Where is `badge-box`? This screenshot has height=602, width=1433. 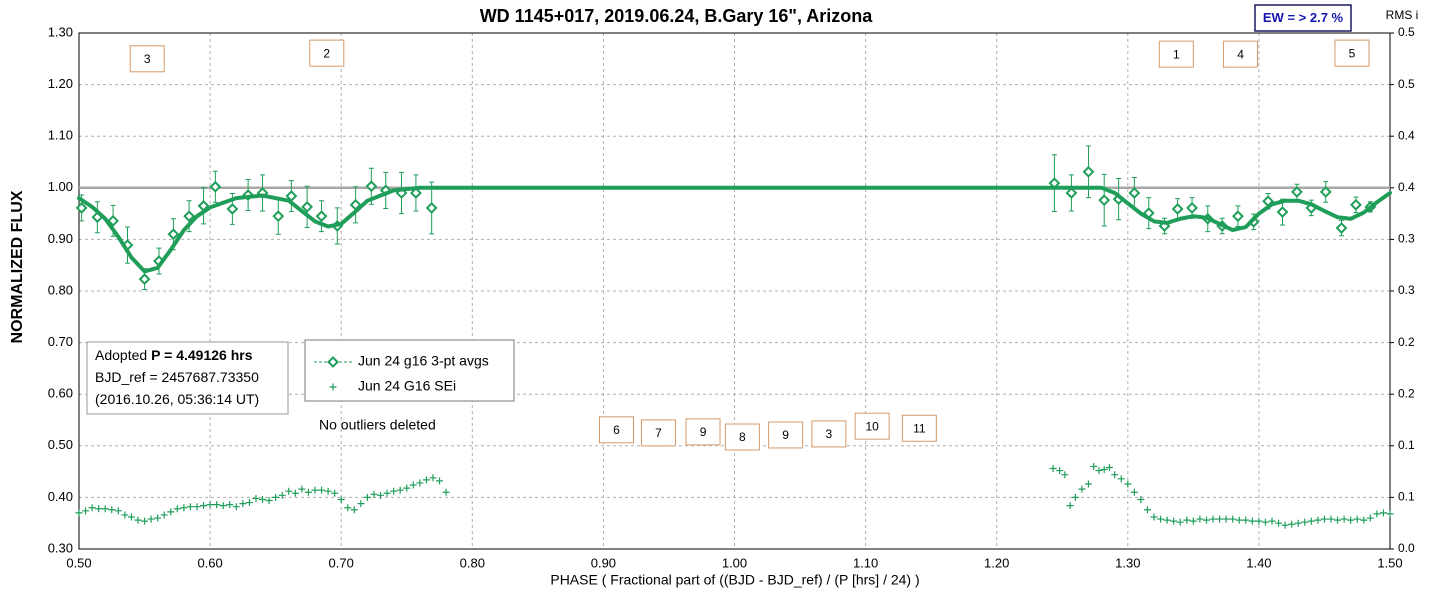 badge-box is located at coordinates (1303, 18).